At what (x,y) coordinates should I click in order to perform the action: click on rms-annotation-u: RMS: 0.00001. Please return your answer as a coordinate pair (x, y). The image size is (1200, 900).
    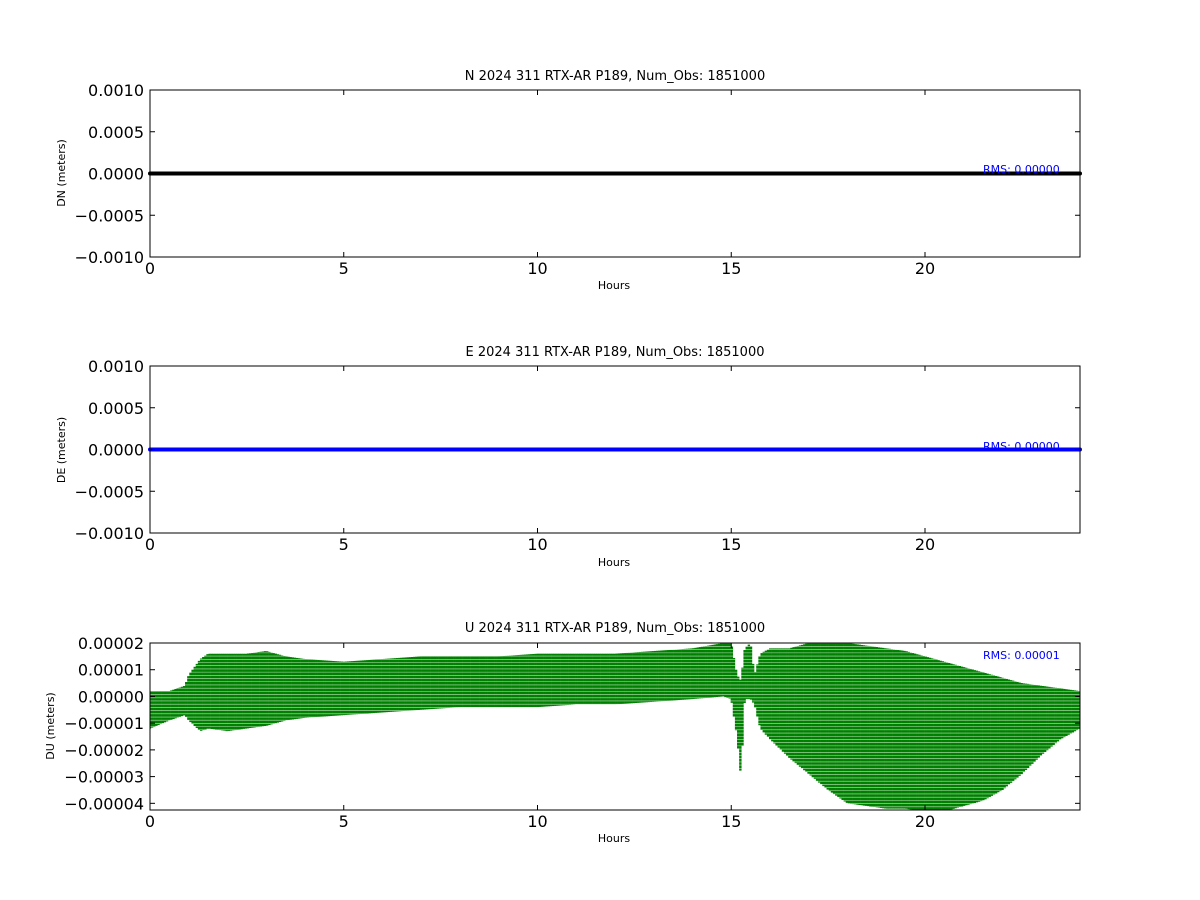
    Looking at the image, I should click on (1021, 655).